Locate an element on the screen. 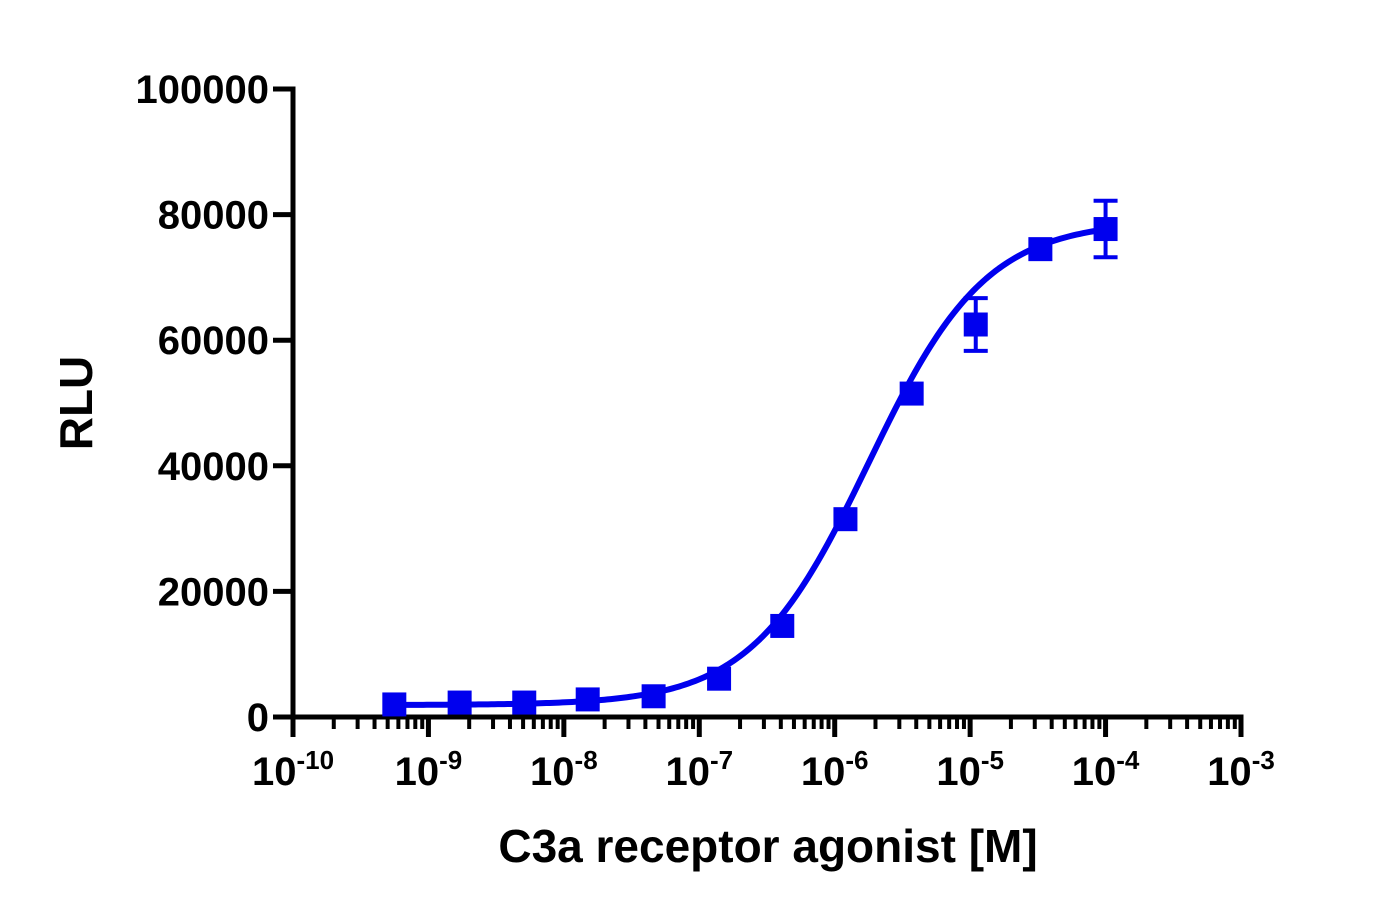 This screenshot has height=918, width=1387. x-tick-label: 10⁻⁹ is located at coordinates (429, 769).